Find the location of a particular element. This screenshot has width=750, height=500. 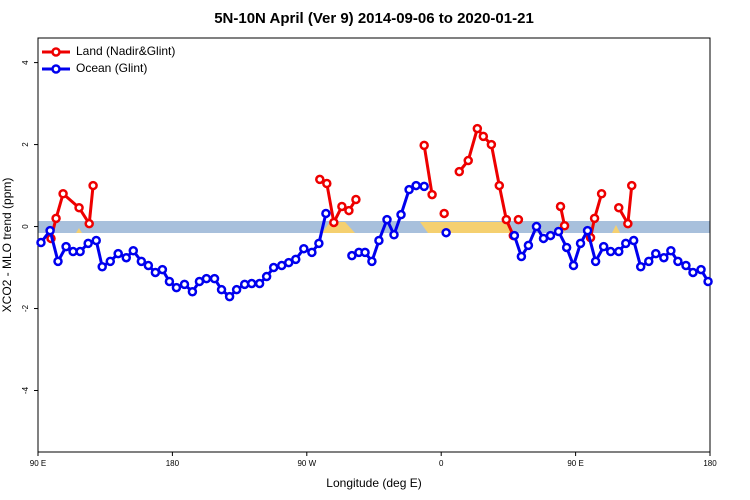

legend-label: Land (Nadir&Glint) is located at coordinates (125, 51).